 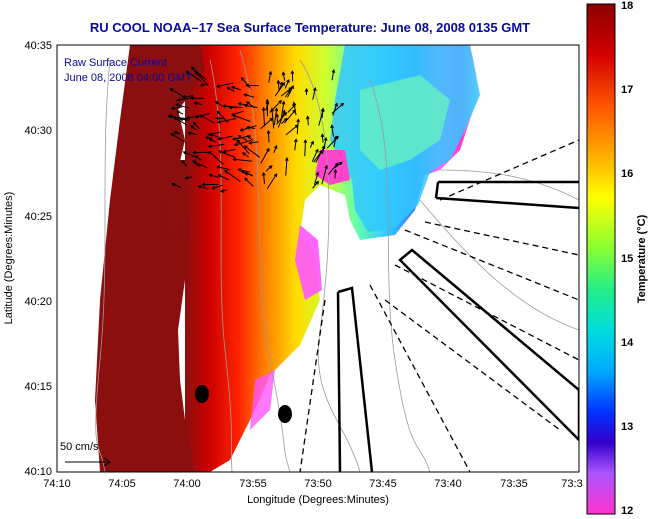 What do you see at coordinates (627, 6) in the screenshot?
I see `colorbar-tick-label: 18` at bounding box center [627, 6].